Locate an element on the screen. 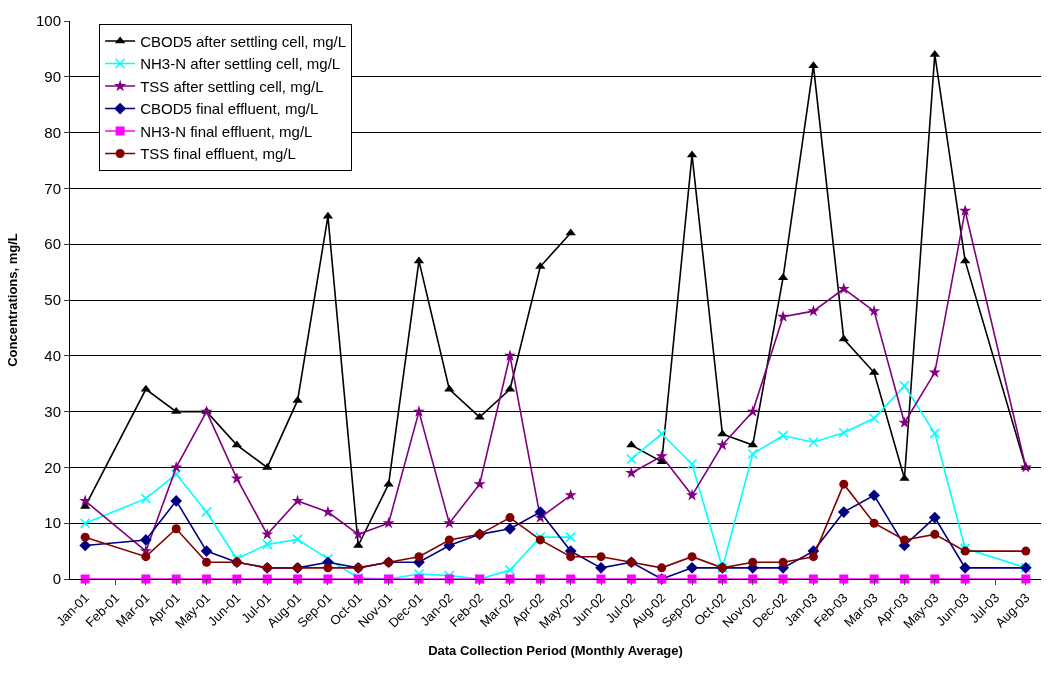  y-tick-label: 60 is located at coordinates (52, 244).